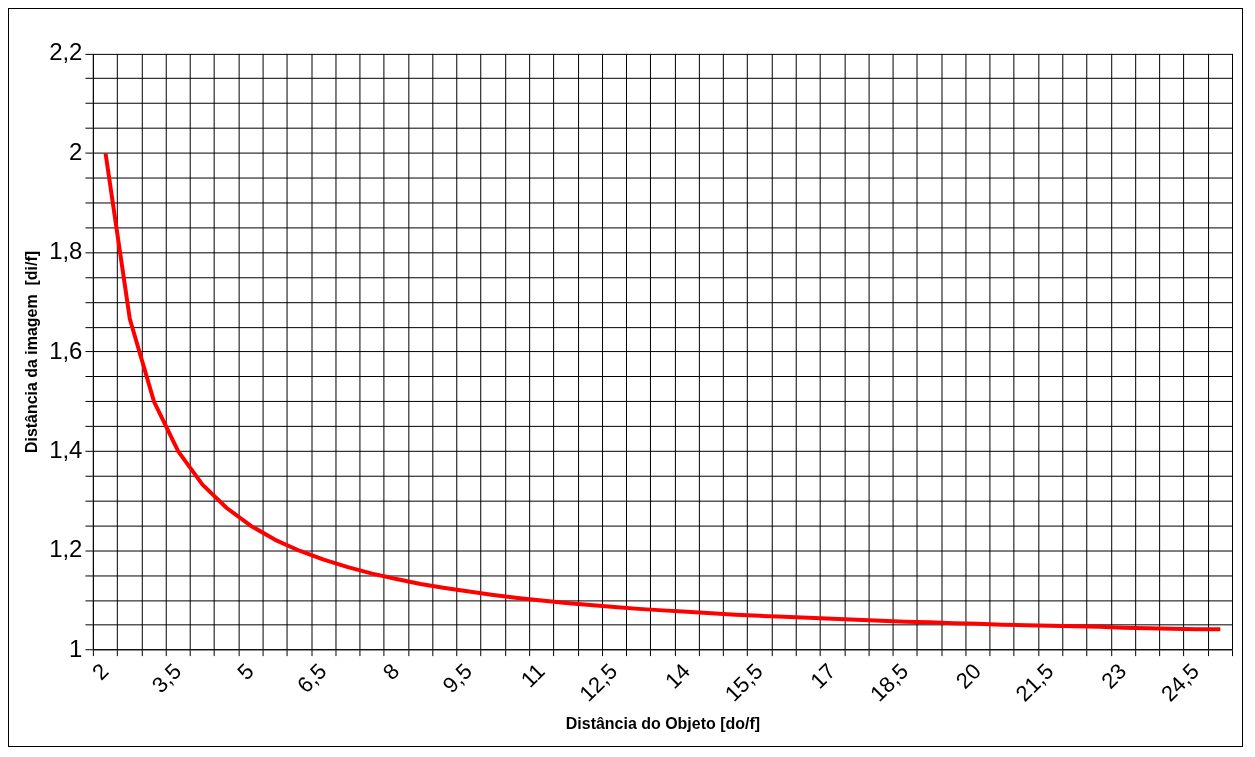 Image resolution: width=1255 pixels, height=757 pixels. Describe the element at coordinates (31, 351) in the screenshot. I see `y-axis-title: Distância da imagem [di/f]` at that location.